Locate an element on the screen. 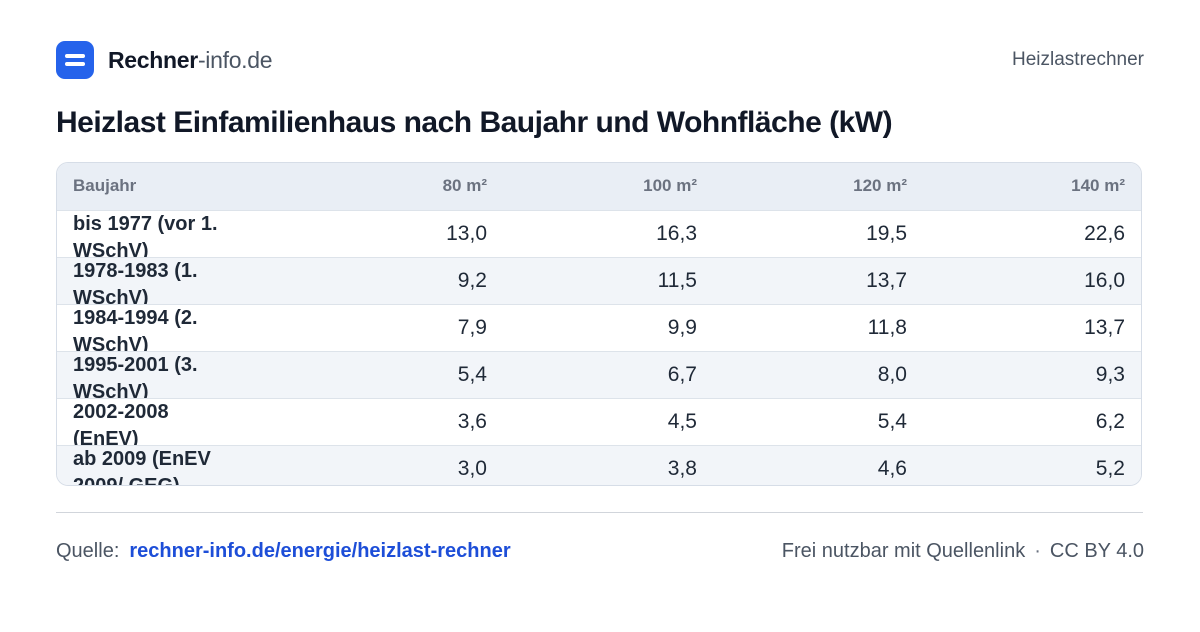 This screenshot has width=1200, height=632. table-cell: 4,5 is located at coordinates (682, 421).